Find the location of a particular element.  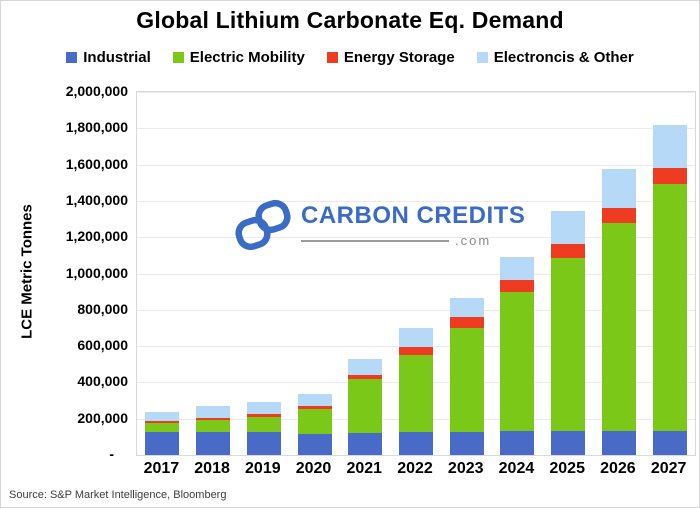

legend-item-electric-mobility: Electric Mobility is located at coordinates (238, 57).